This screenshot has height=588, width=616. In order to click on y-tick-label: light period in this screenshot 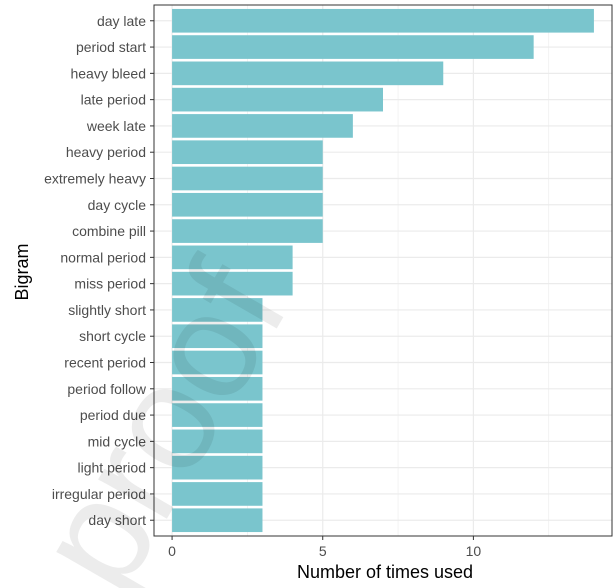, I will do `click(112, 468)`.